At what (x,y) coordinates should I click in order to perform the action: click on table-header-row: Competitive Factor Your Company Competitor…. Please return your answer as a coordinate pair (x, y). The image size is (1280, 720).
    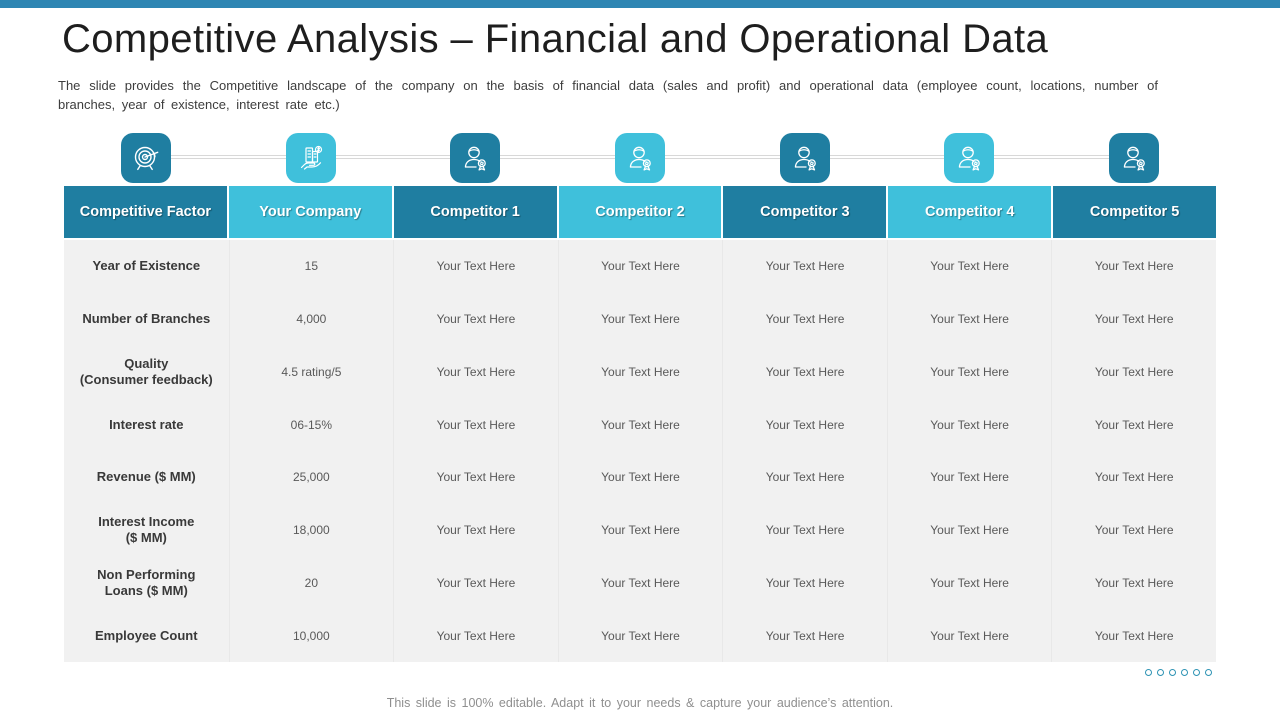
    Looking at the image, I should click on (640, 212).